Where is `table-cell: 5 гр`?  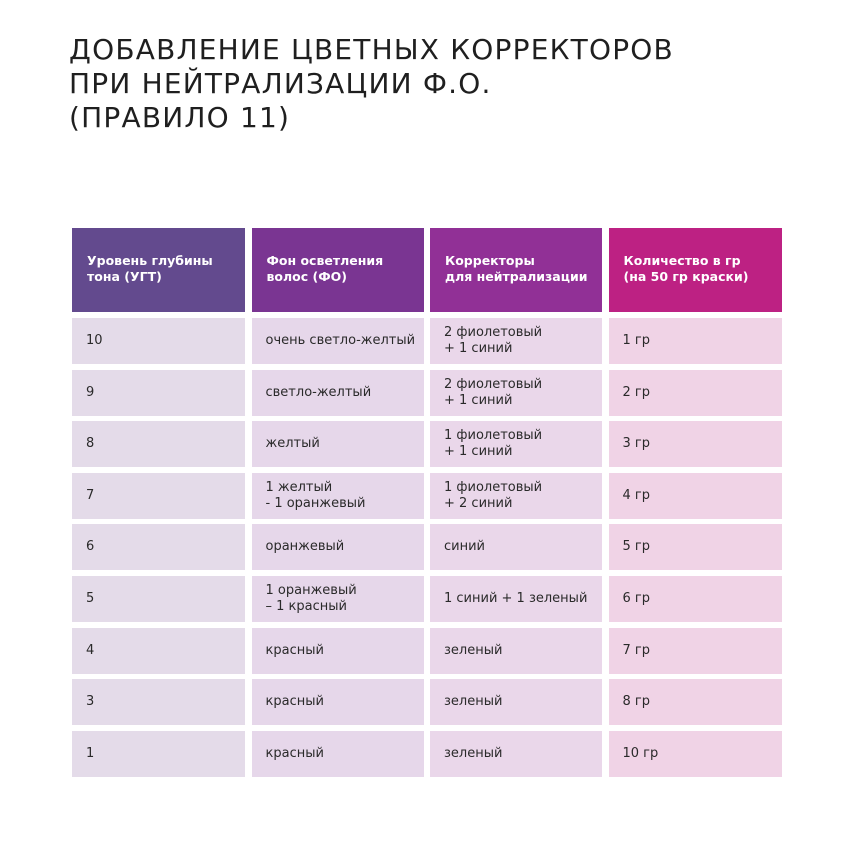 table-cell: 5 гр is located at coordinates (695, 547).